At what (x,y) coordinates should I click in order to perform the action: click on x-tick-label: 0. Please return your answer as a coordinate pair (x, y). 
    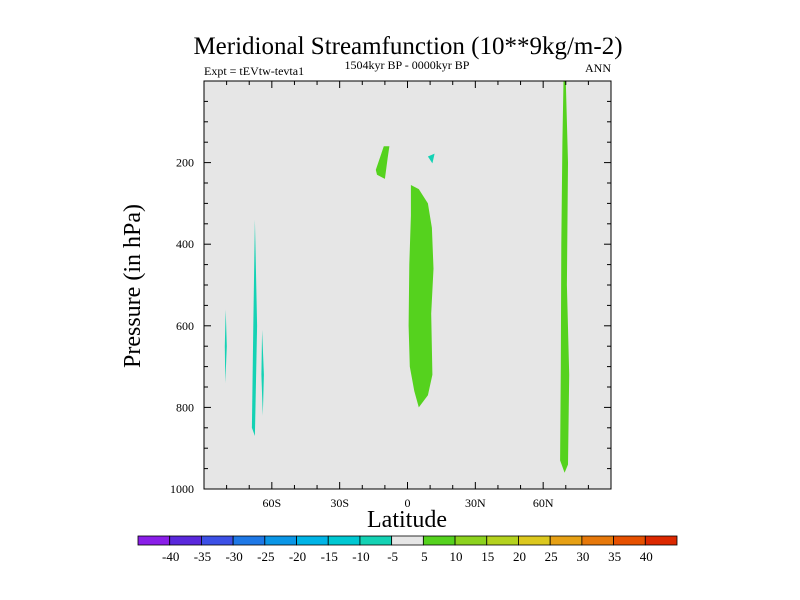
    Looking at the image, I should click on (408, 503).